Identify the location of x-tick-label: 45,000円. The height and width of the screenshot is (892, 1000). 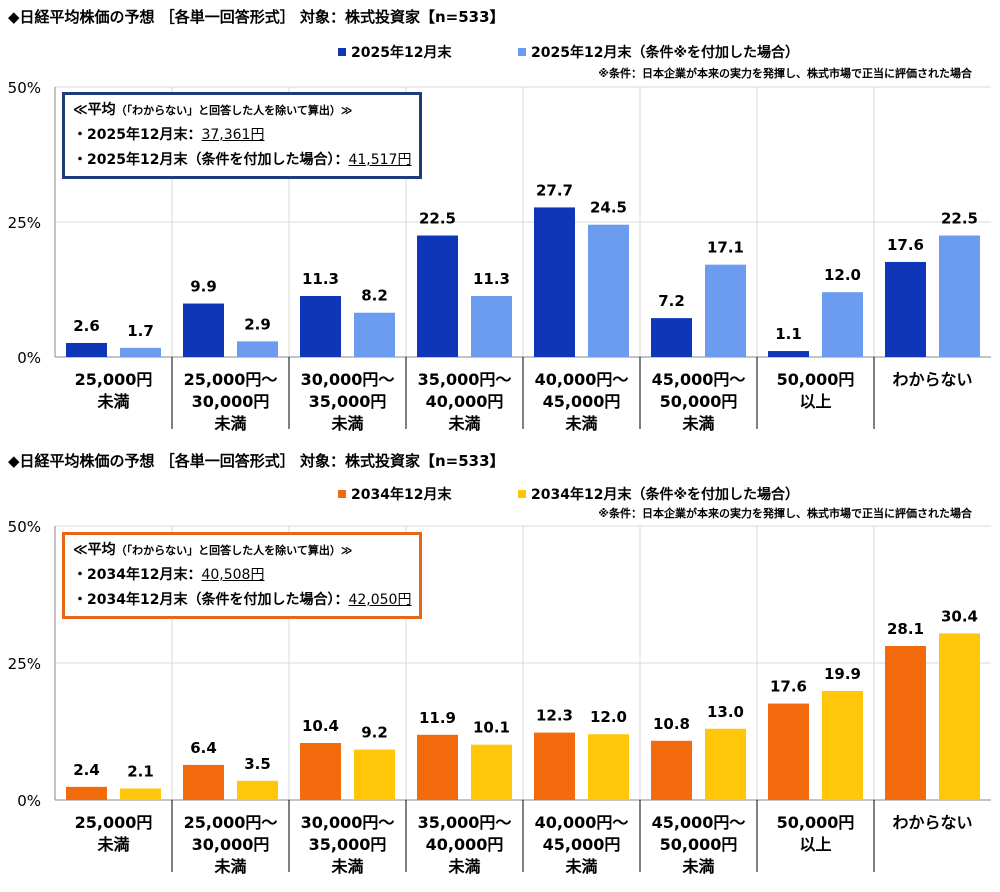
(582, 401).